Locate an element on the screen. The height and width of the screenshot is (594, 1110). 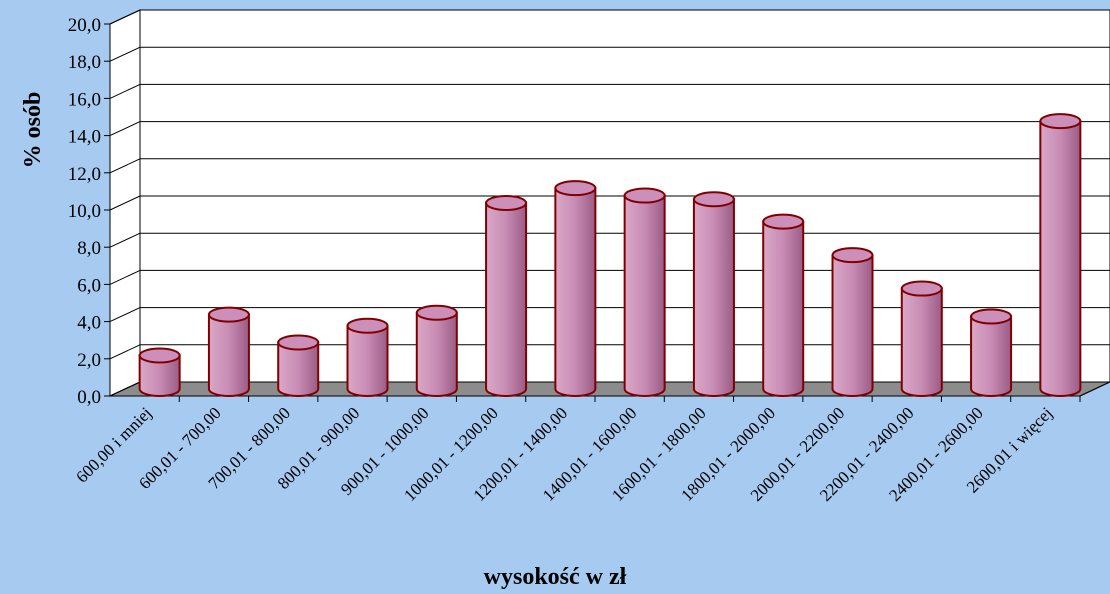
y-tick-label: 16,0 is located at coordinates (84, 99).